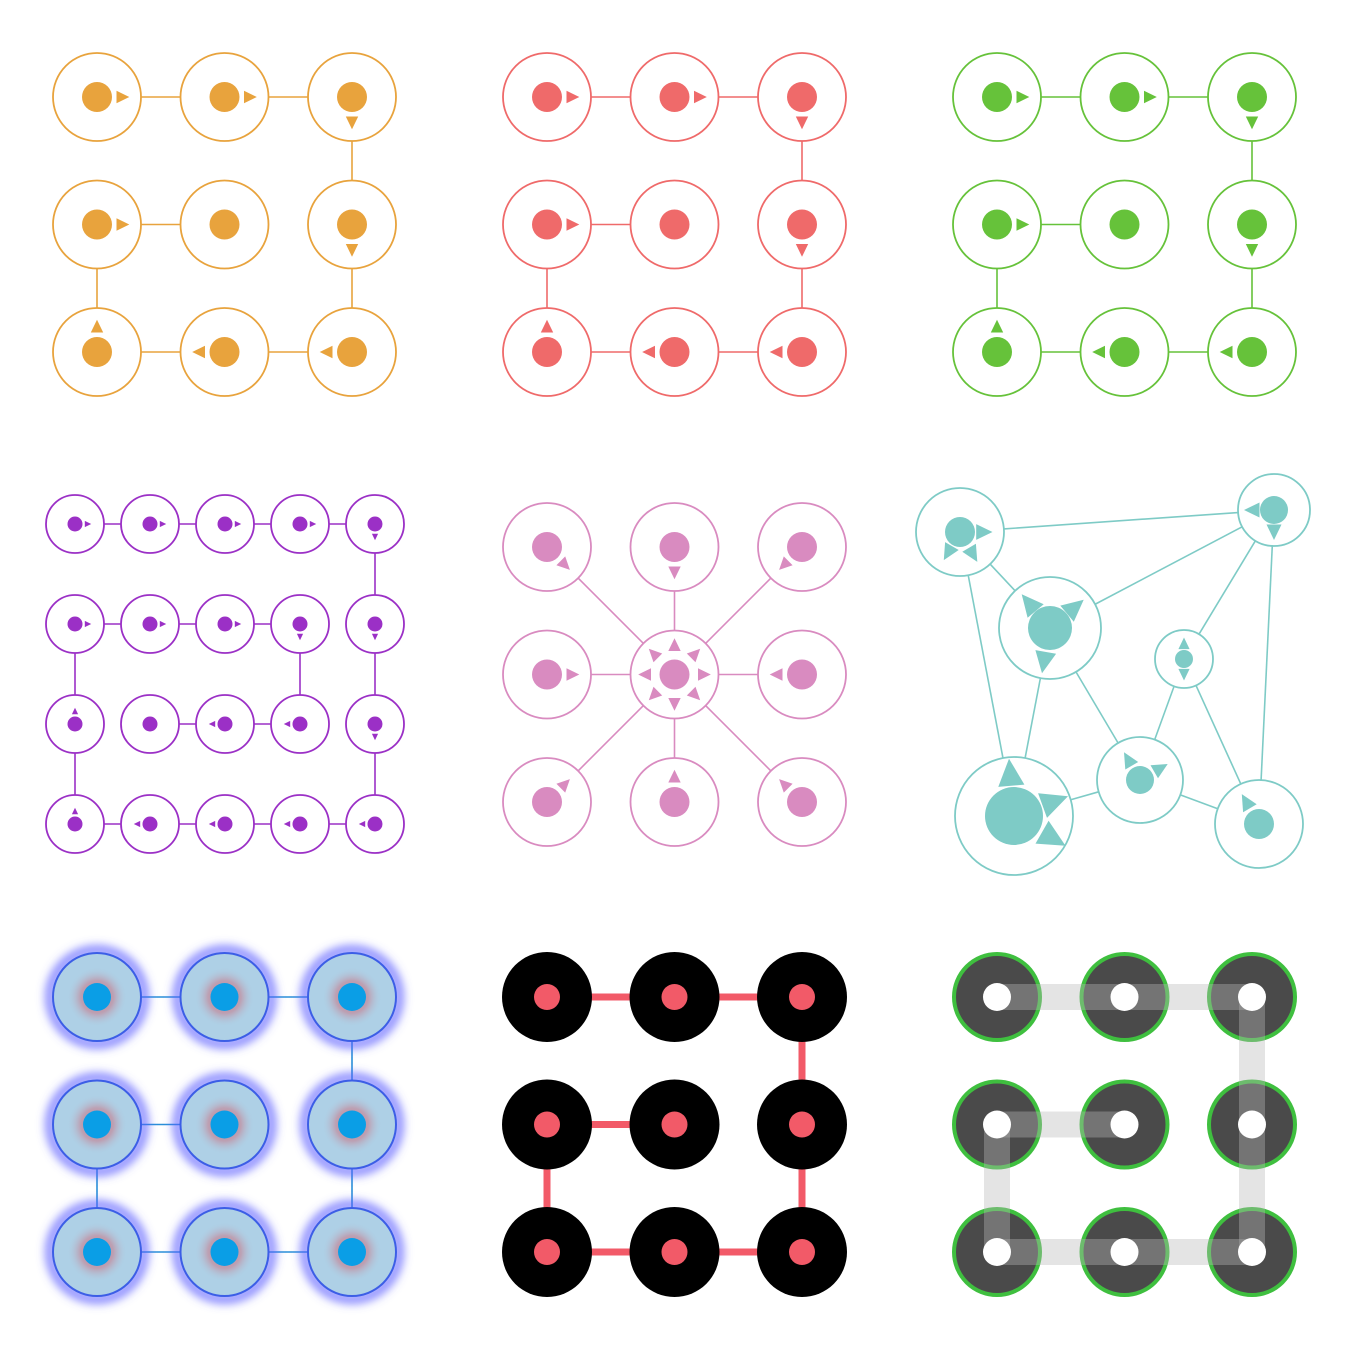 This screenshot has width=1350, height=1355. I want to click on pattern-lock-blue-glow, so click(224, 1124).